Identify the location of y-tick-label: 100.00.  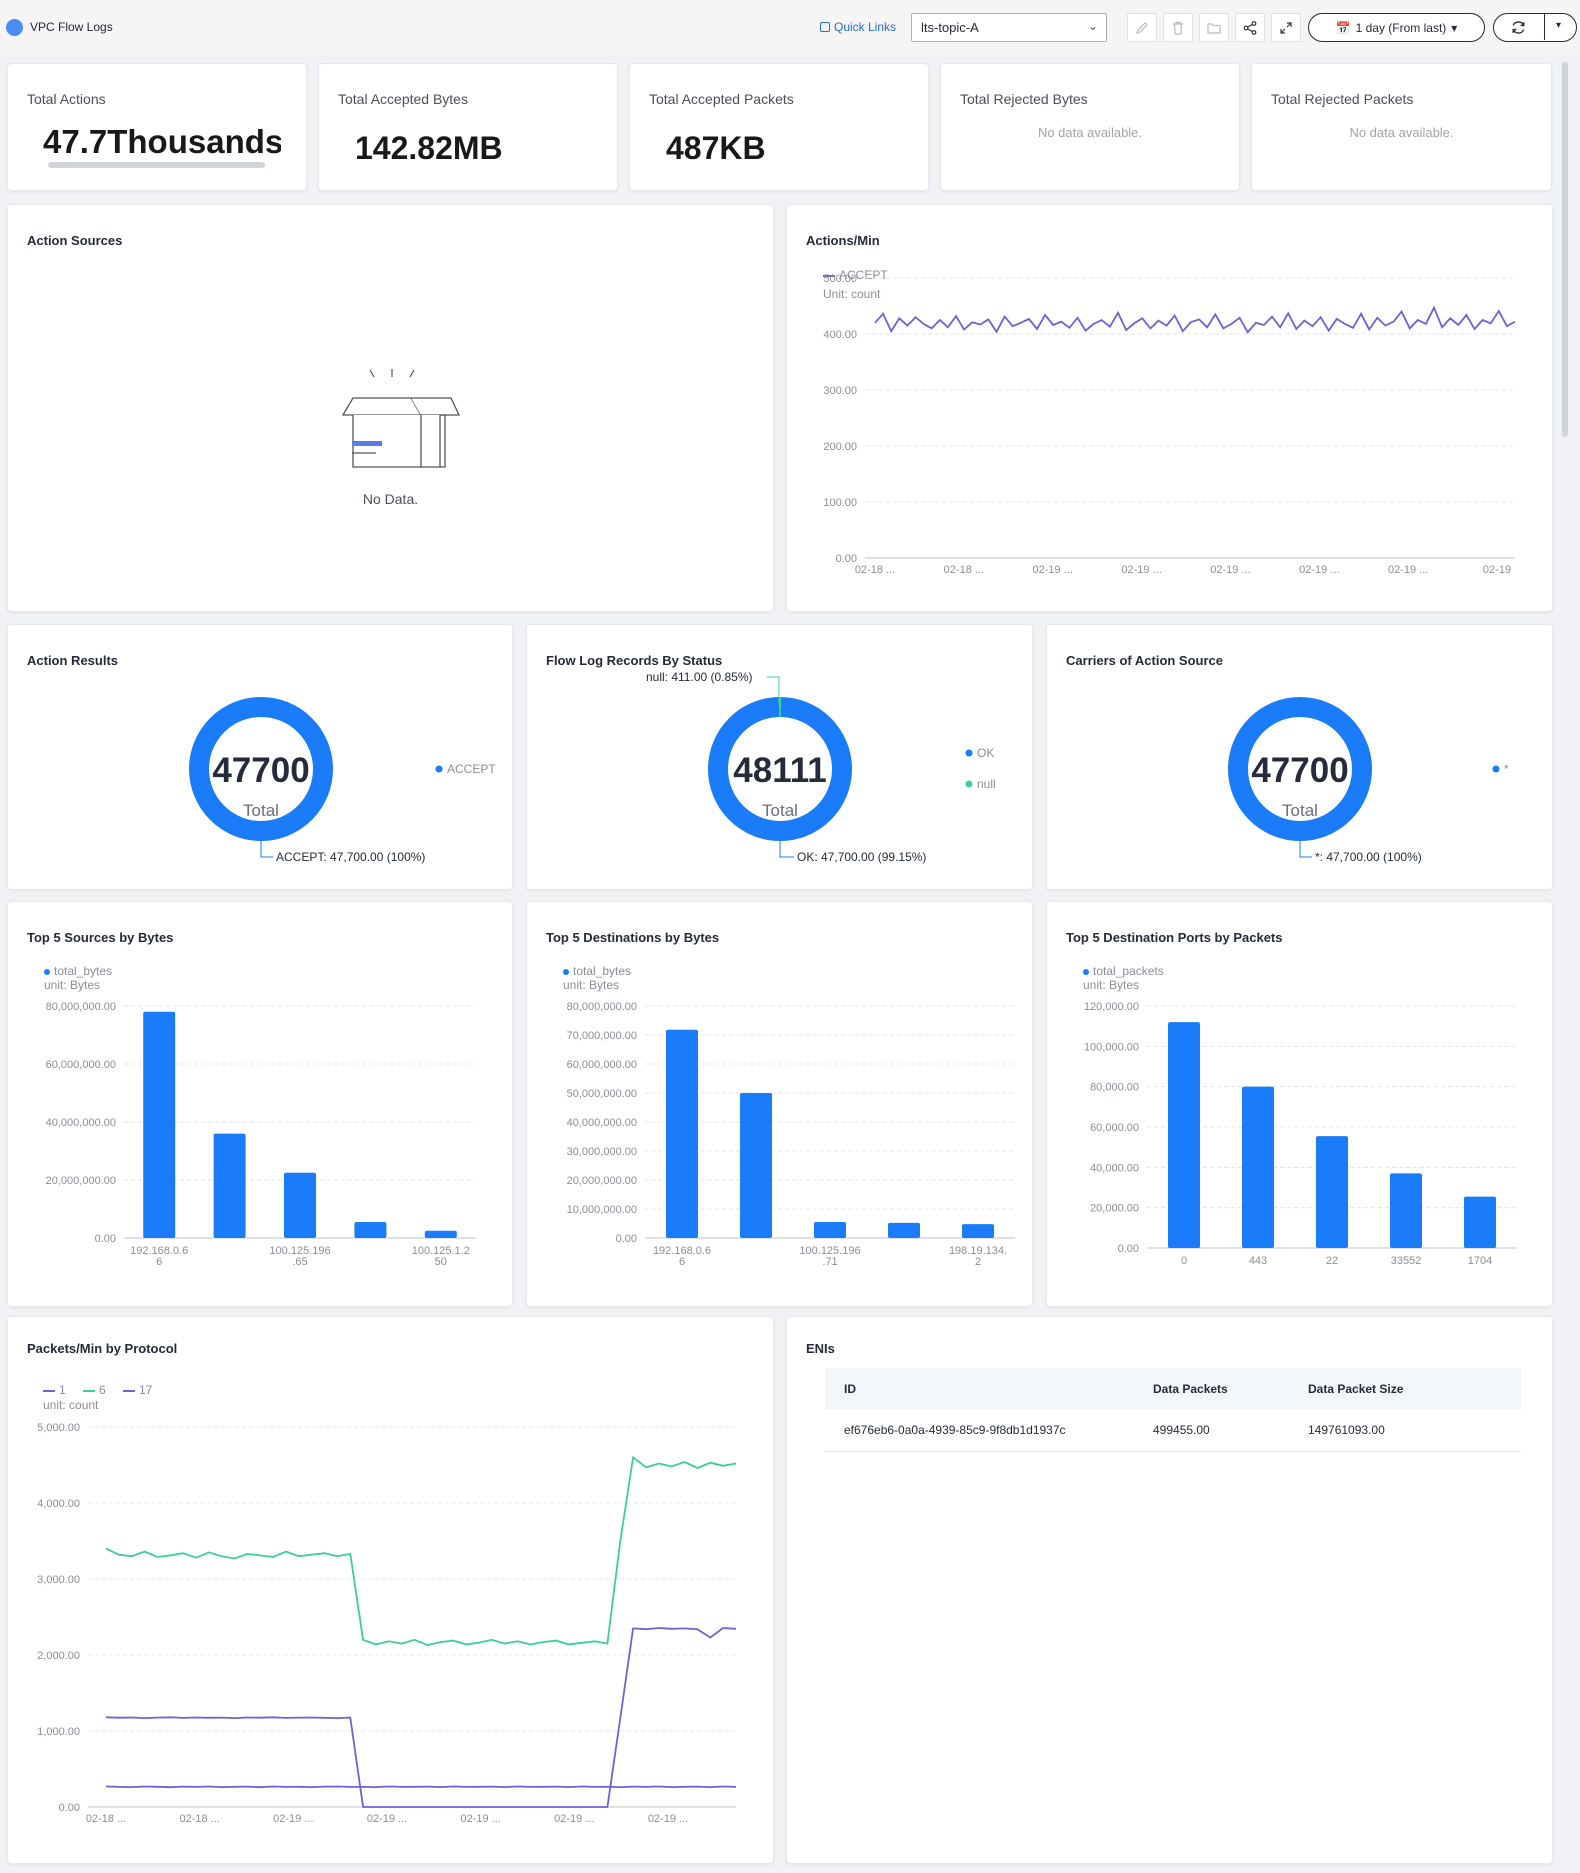
(840, 503).